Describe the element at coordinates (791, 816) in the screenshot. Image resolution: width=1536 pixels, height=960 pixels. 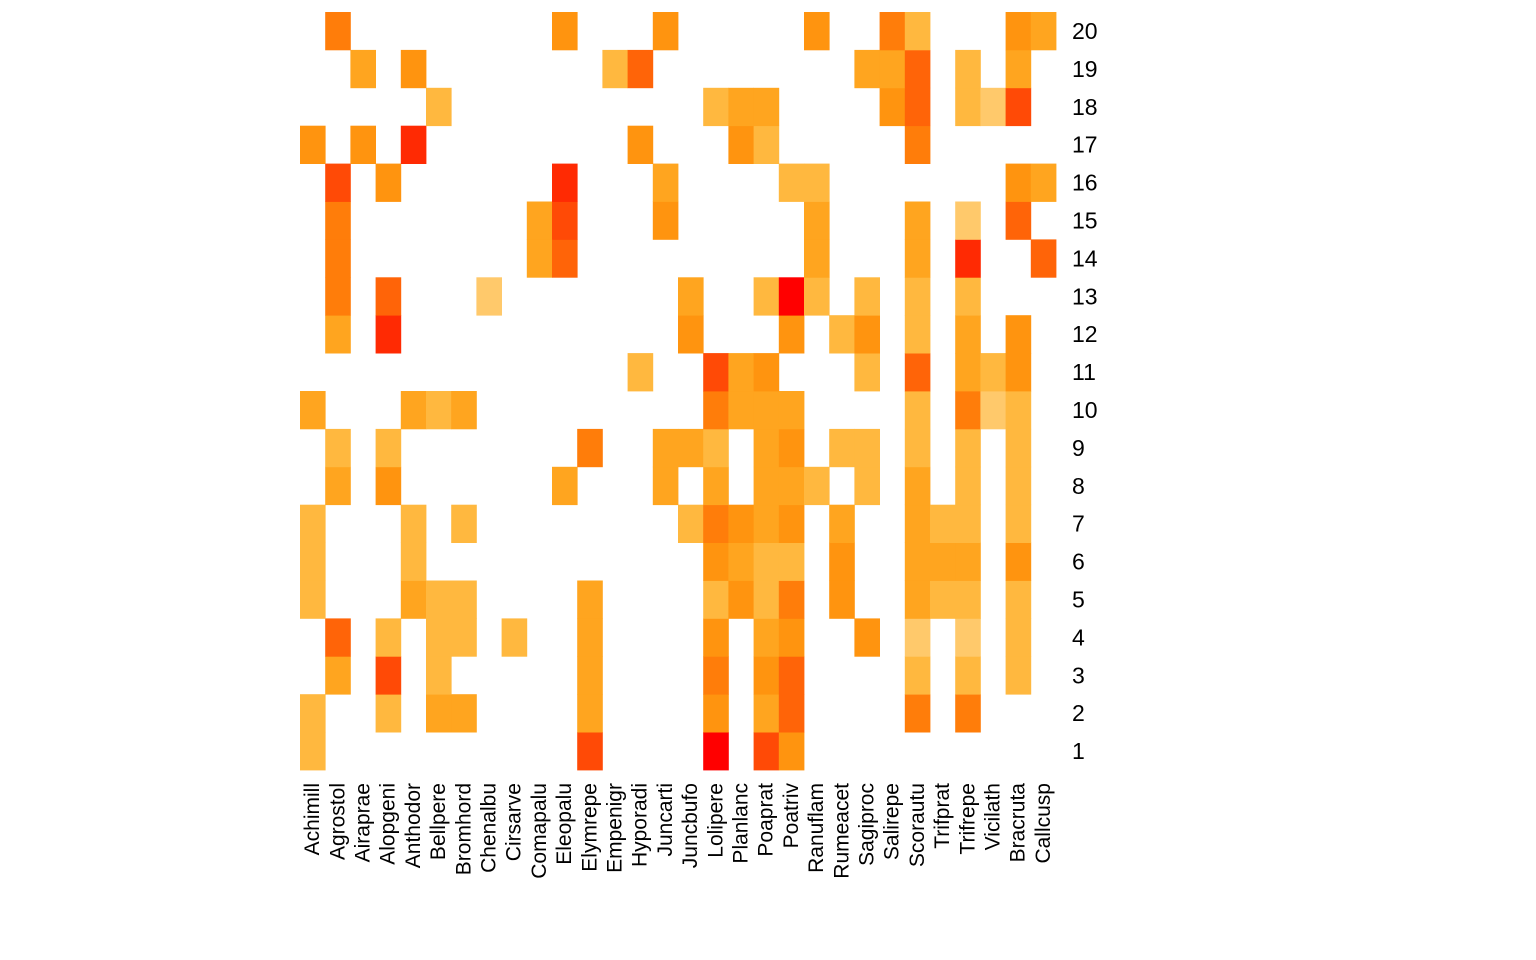
I see `x-tick-label-Poatriv: Poatriv` at that location.